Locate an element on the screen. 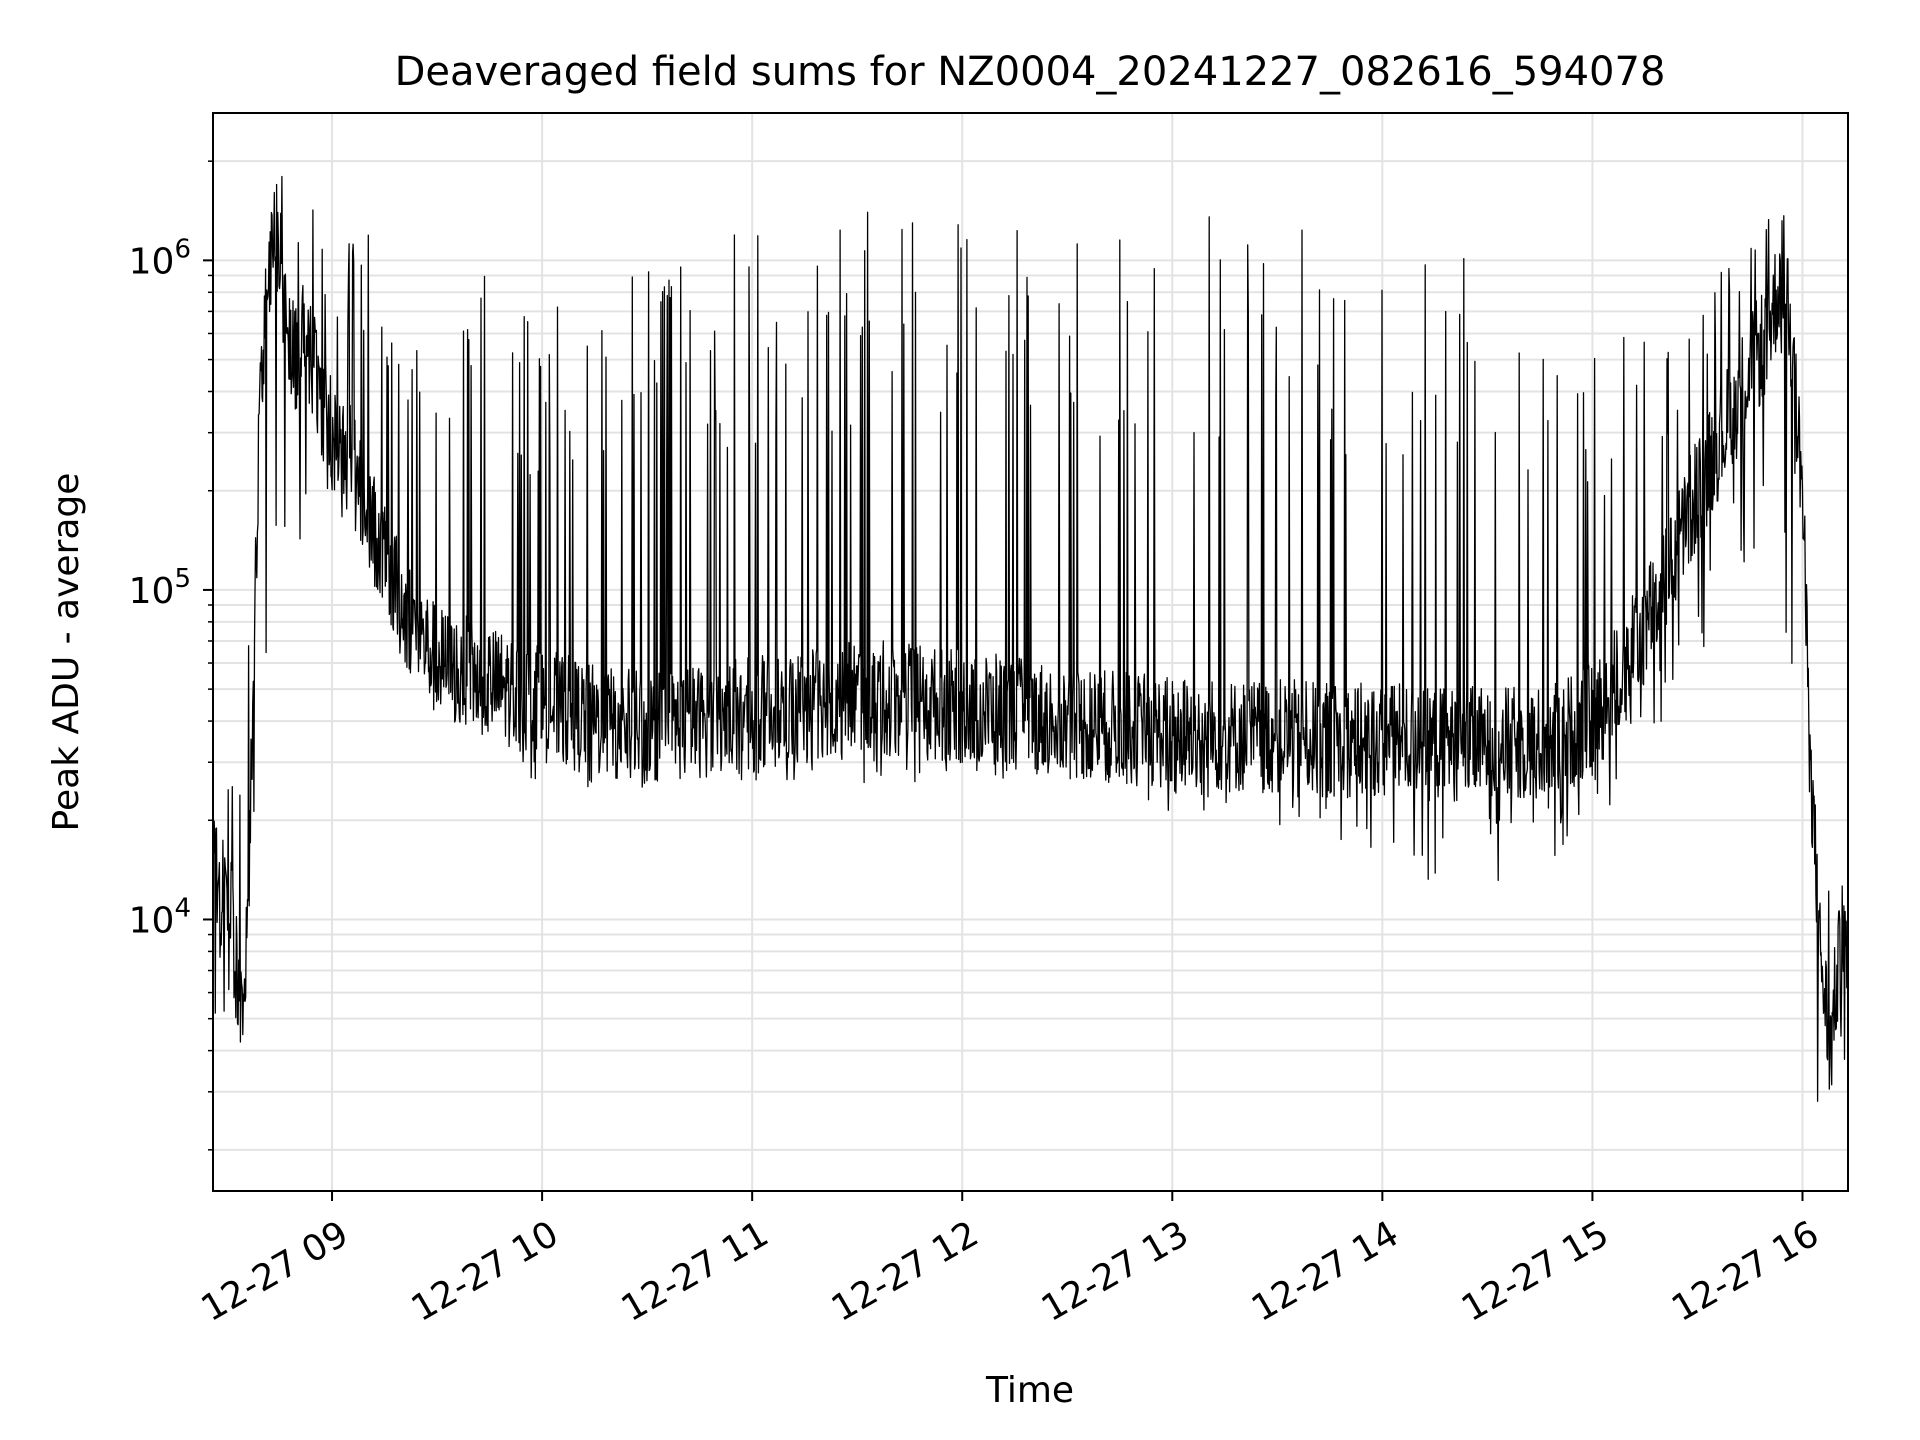 The height and width of the screenshot is (1440, 1920). y-axis: 10⁴ 10⁵ 10⁶ is located at coordinates (171, 655).